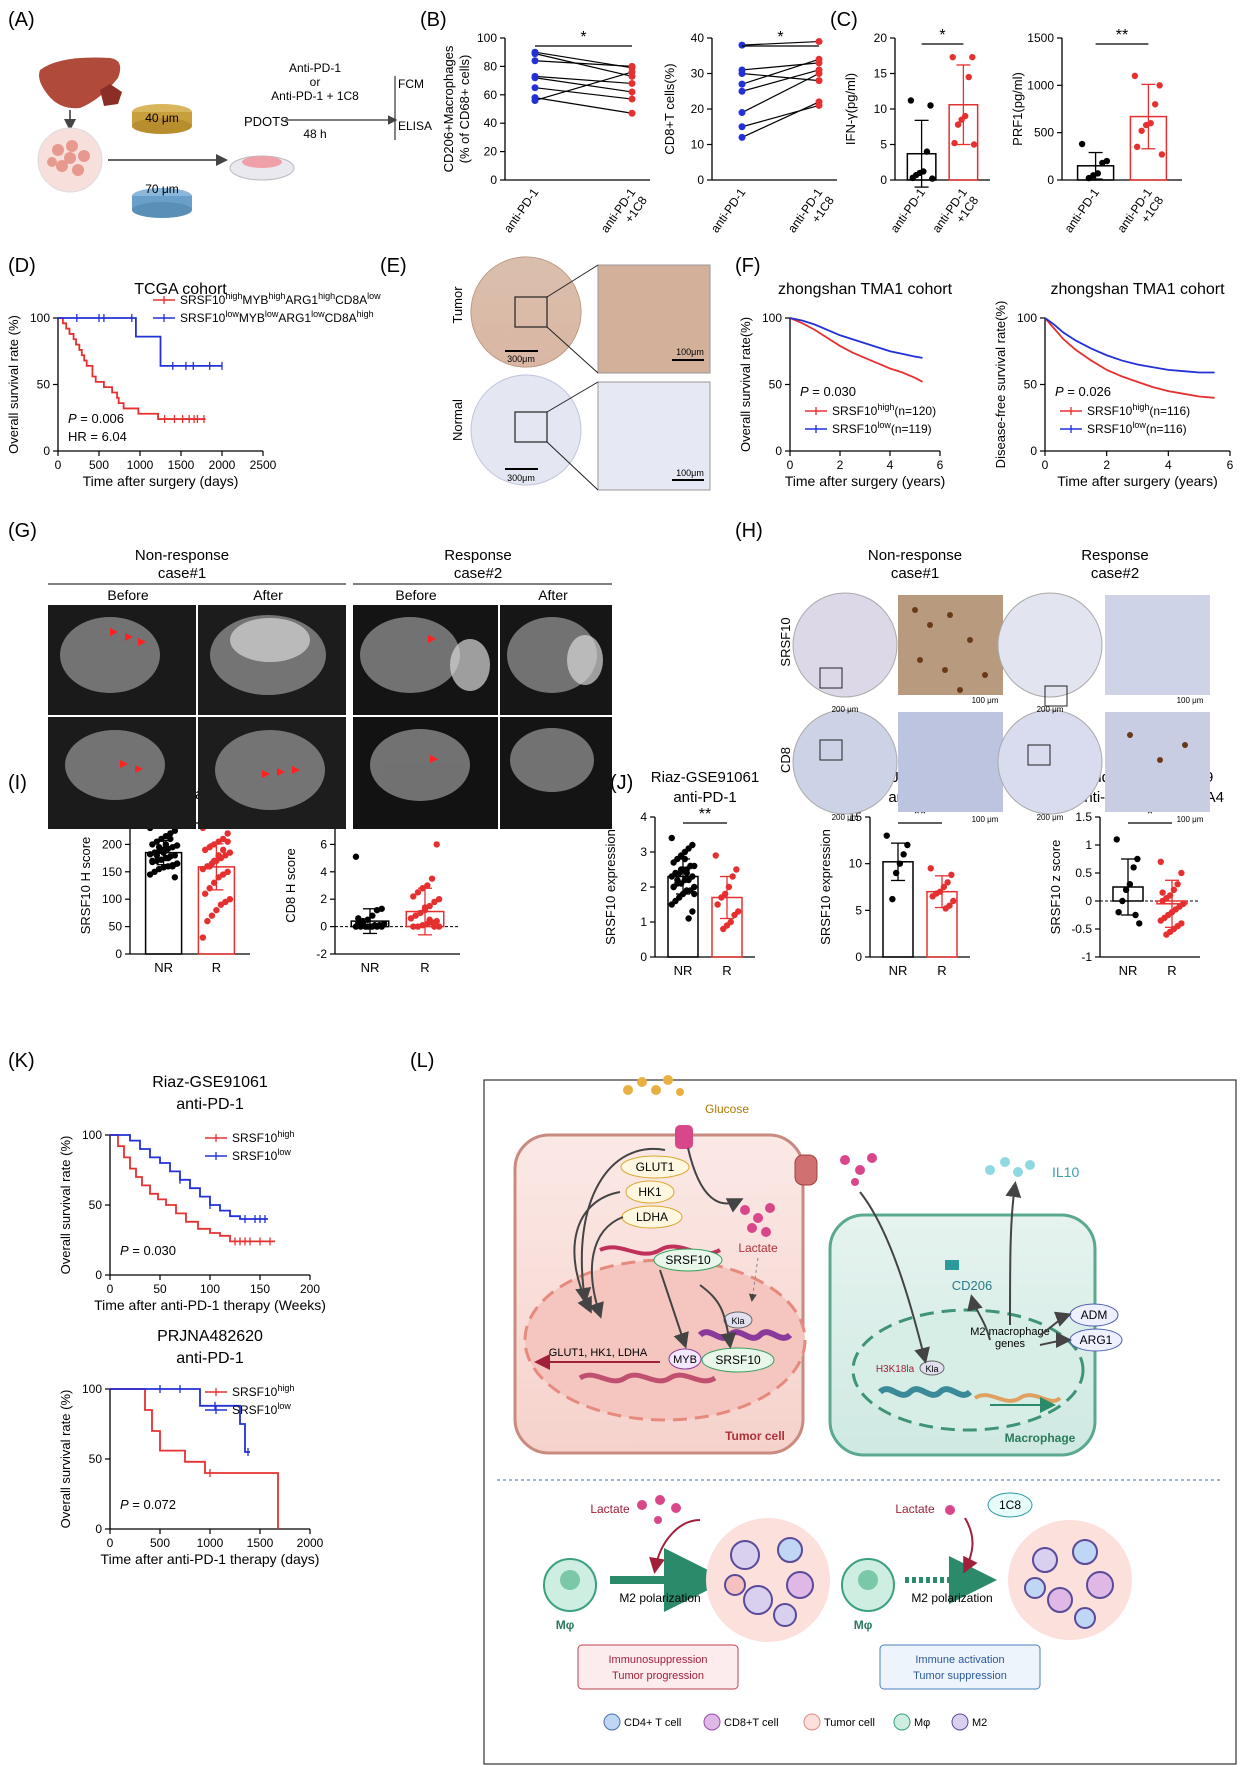  What do you see at coordinates (684, 1137) in the screenshot?
I see `glucose-transporter-icon` at bounding box center [684, 1137].